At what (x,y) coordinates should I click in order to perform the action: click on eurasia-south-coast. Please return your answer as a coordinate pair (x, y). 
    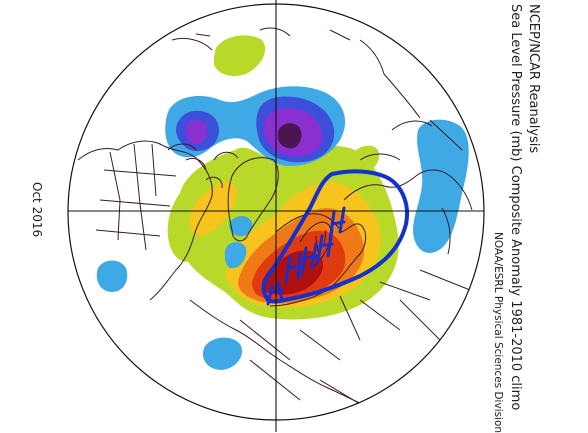
    Looking at the image, I should click on (283, 355).